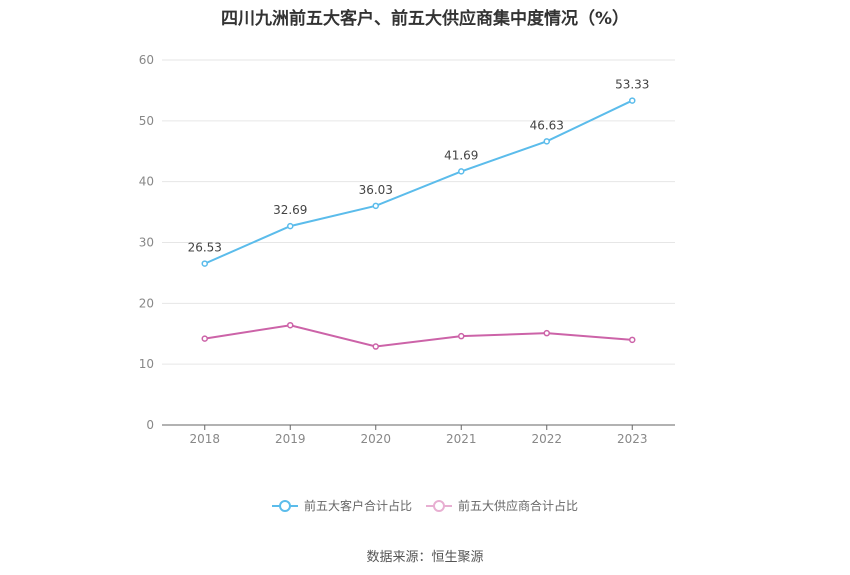 Image resolution: width=850 pixels, height=575 pixels. What do you see at coordinates (375, 439) in the screenshot?
I see `x-tick-label: 2020` at bounding box center [375, 439].